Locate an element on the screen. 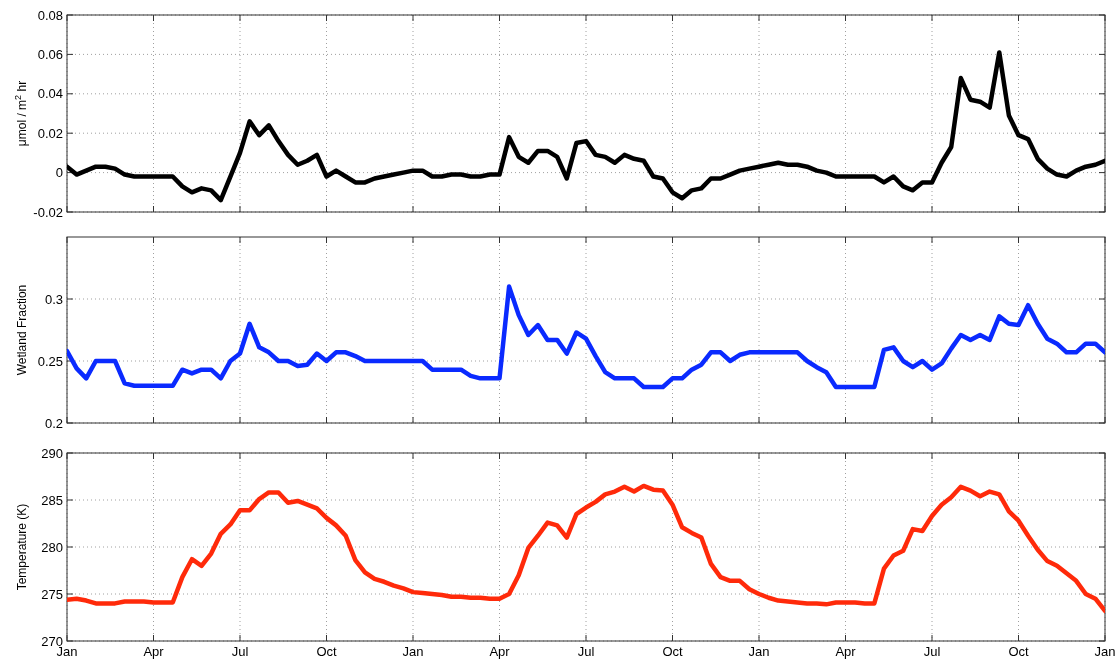  y-tick-label: 0.25 is located at coordinates (50, 361).